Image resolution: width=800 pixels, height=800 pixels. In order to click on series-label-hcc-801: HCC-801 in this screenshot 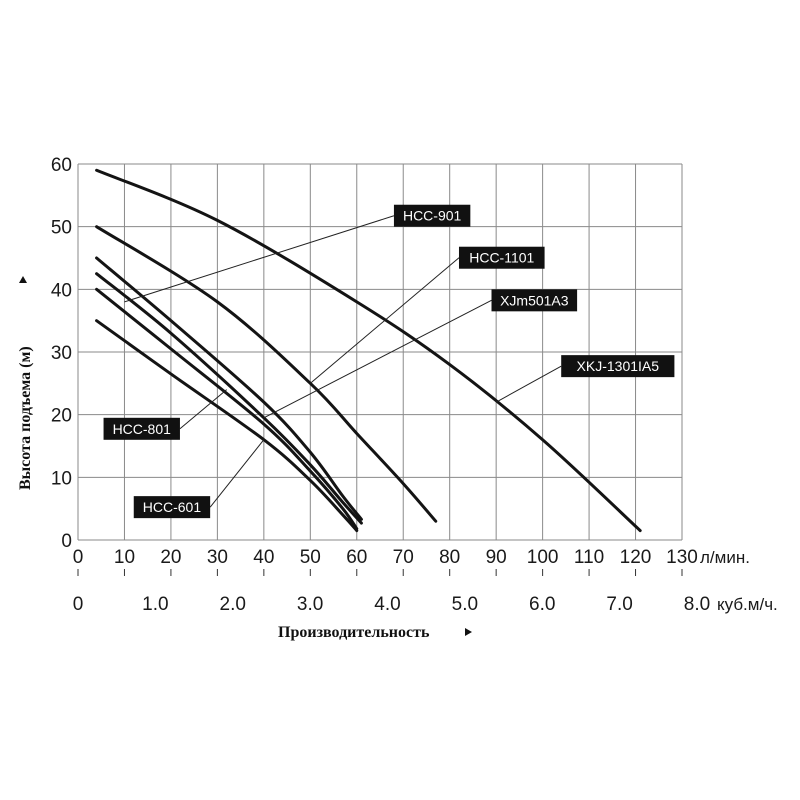, I will do `click(142, 429)`.